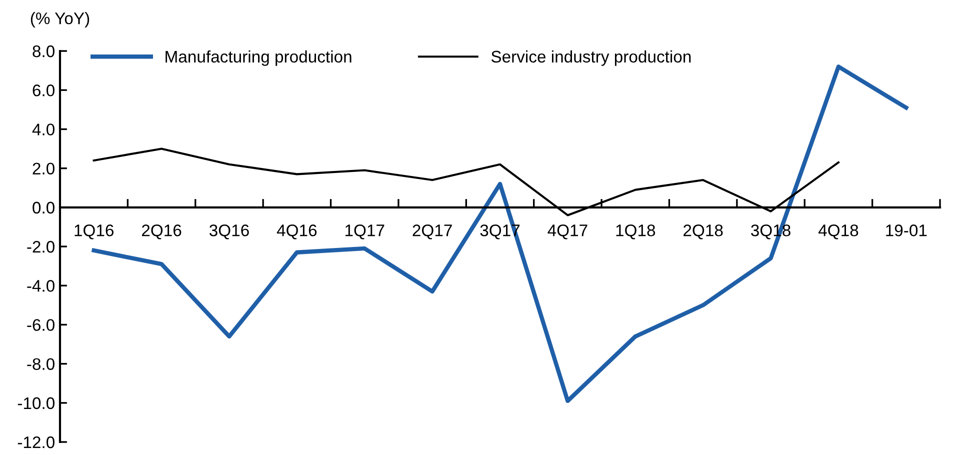 The width and height of the screenshot is (962, 455). What do you see at coordinates (432, 232) in the screenshot?
I see `x-tick-label: 2Q17` at bounding box center [432, 232].